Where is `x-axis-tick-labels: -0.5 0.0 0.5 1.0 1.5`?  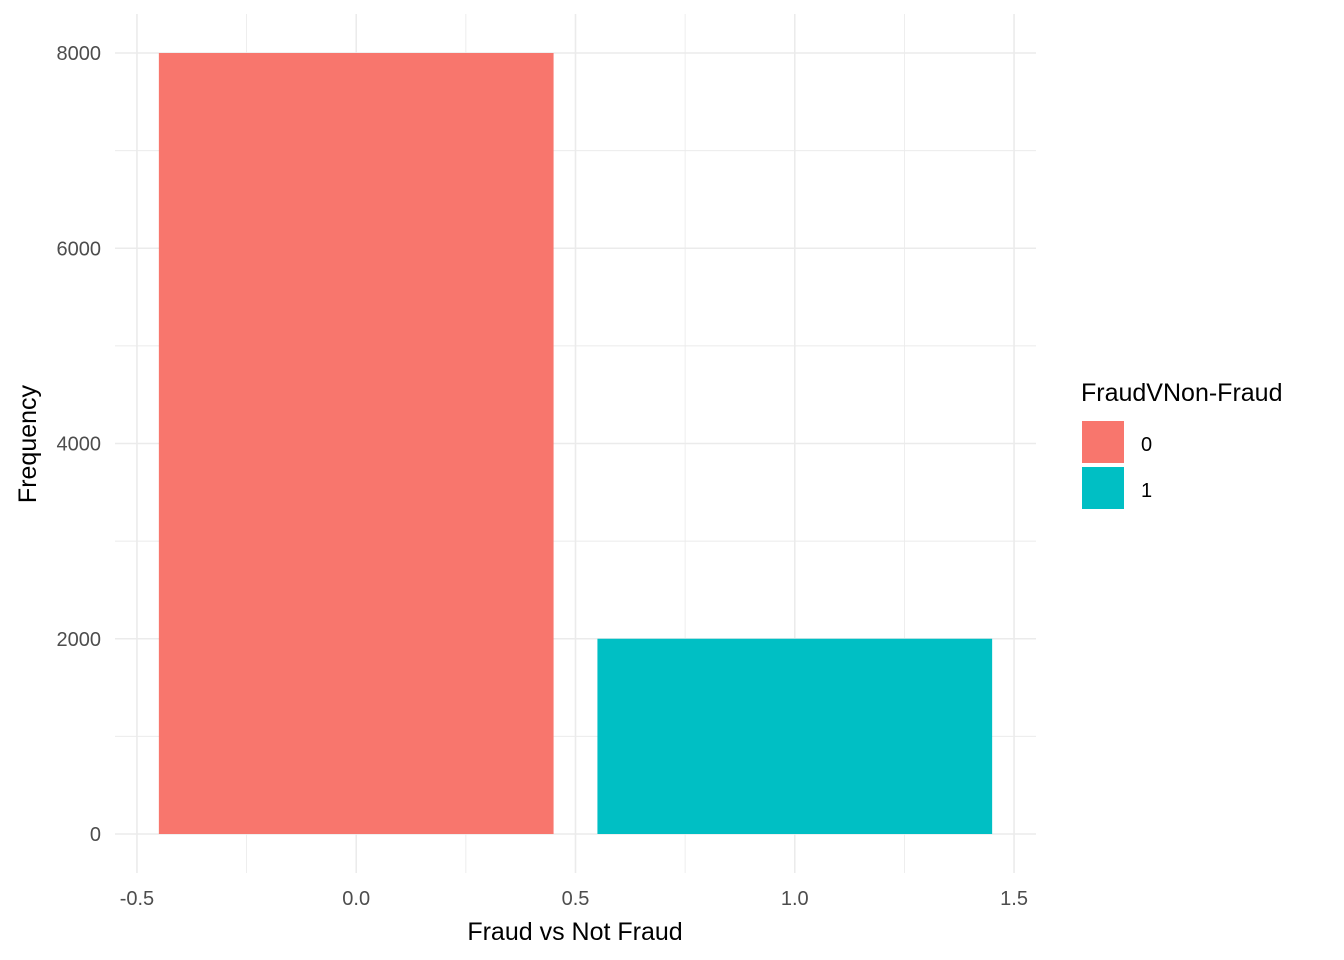
x-axis-tick-labels: -0.5 0.0 0.5 1.0 1.5 is located at coordinates (574, 899).